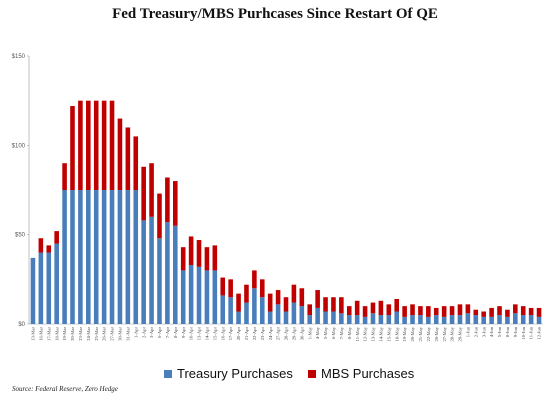  I want to click on x-tick-label: 2-Jun, so click(475, 331).